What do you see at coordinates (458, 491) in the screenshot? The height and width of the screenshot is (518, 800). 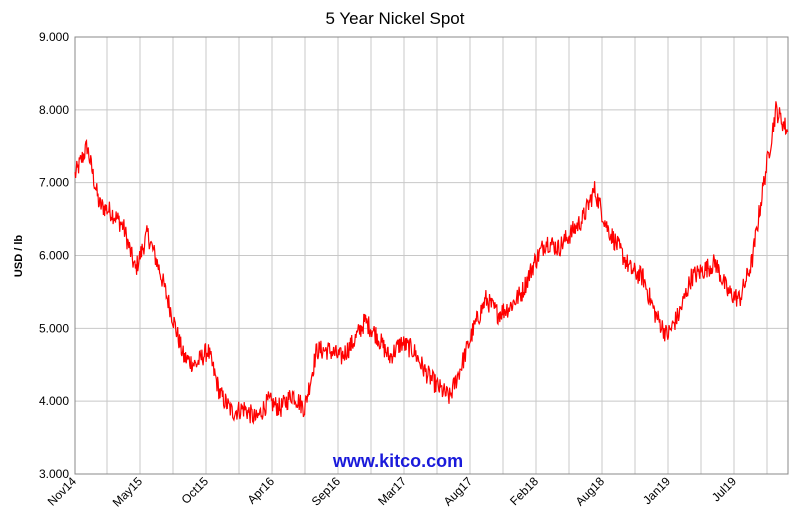 I see `x-tick-label: Aug17` at bounding box center [458, 491].